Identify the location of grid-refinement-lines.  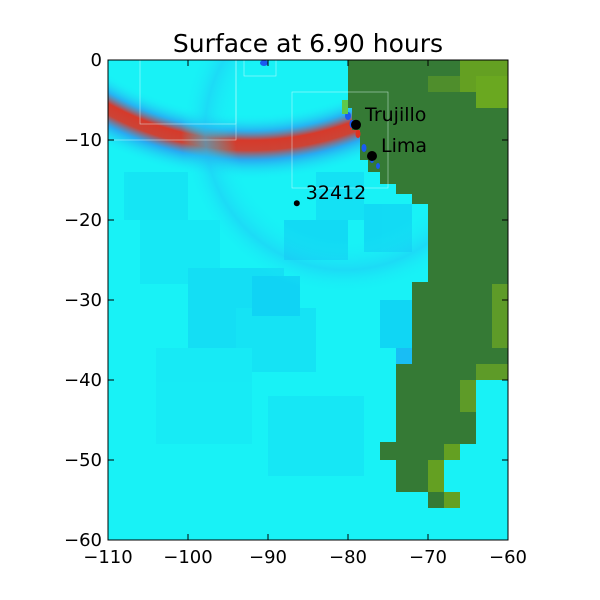
(248, 124).